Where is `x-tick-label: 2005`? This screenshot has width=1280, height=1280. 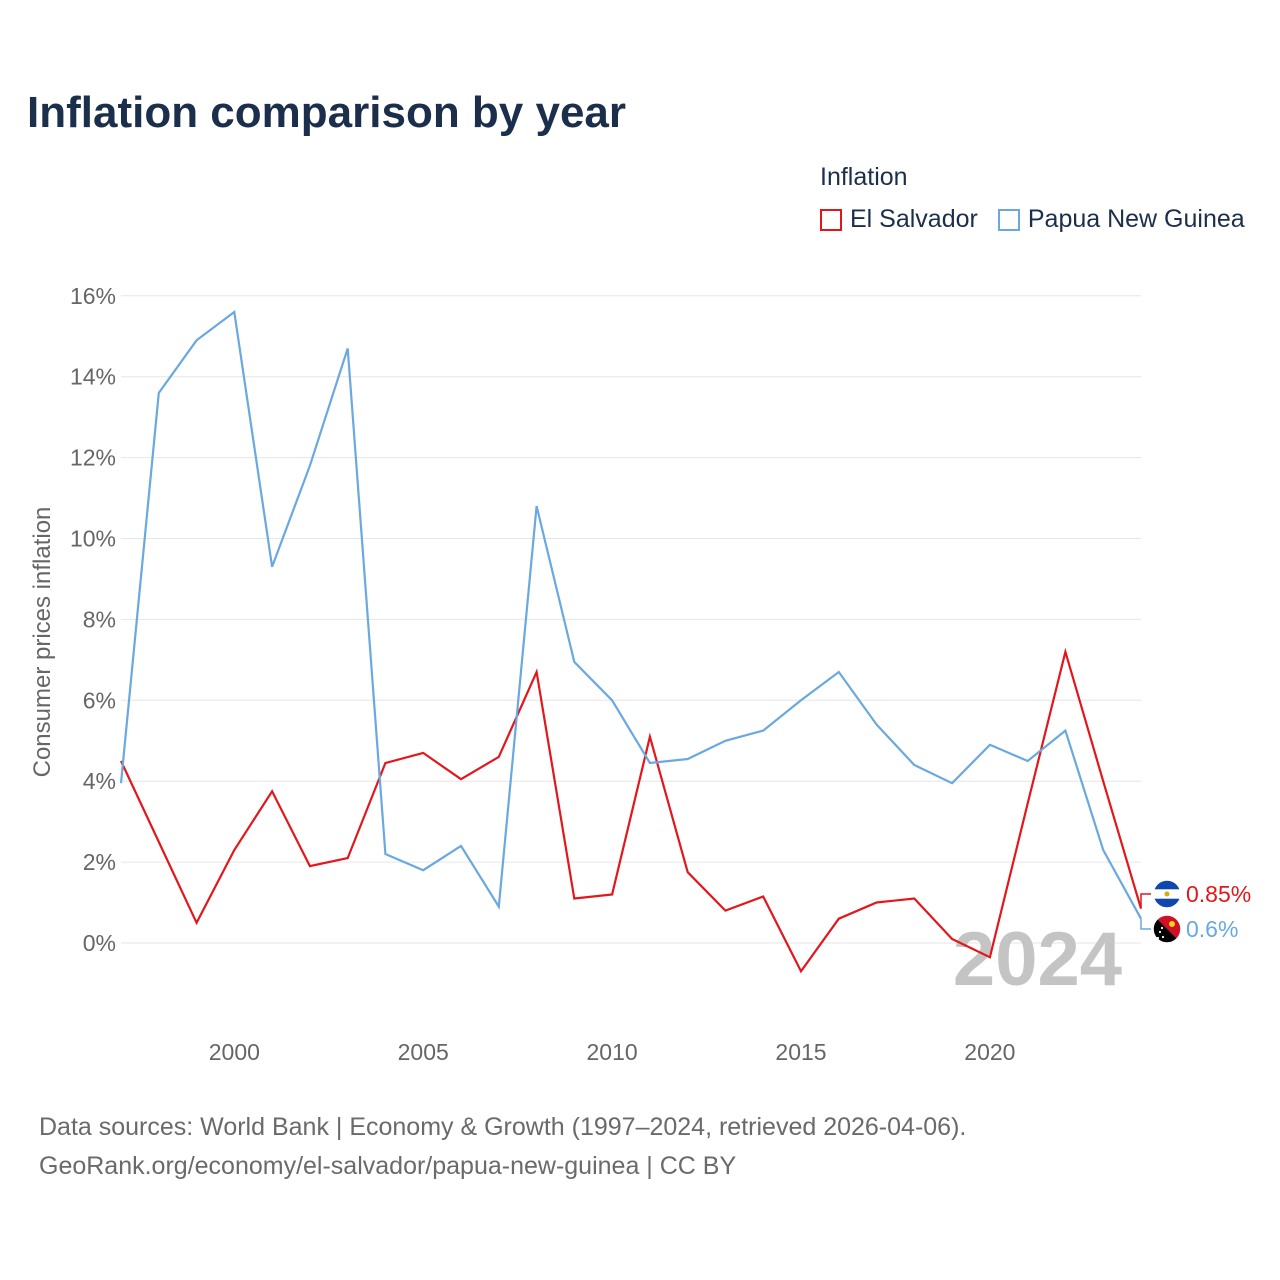 x-tick-label: 2005 is located at coordinates (423, 1052).